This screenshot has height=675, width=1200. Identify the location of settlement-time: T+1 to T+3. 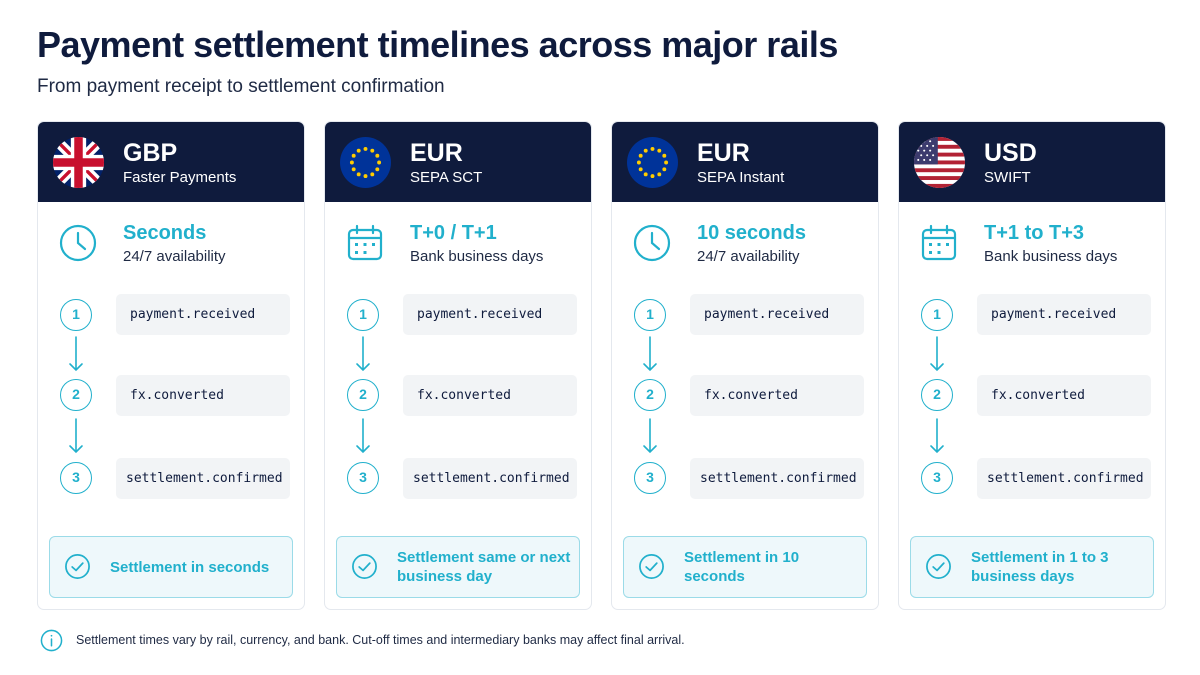
(1034, 233).